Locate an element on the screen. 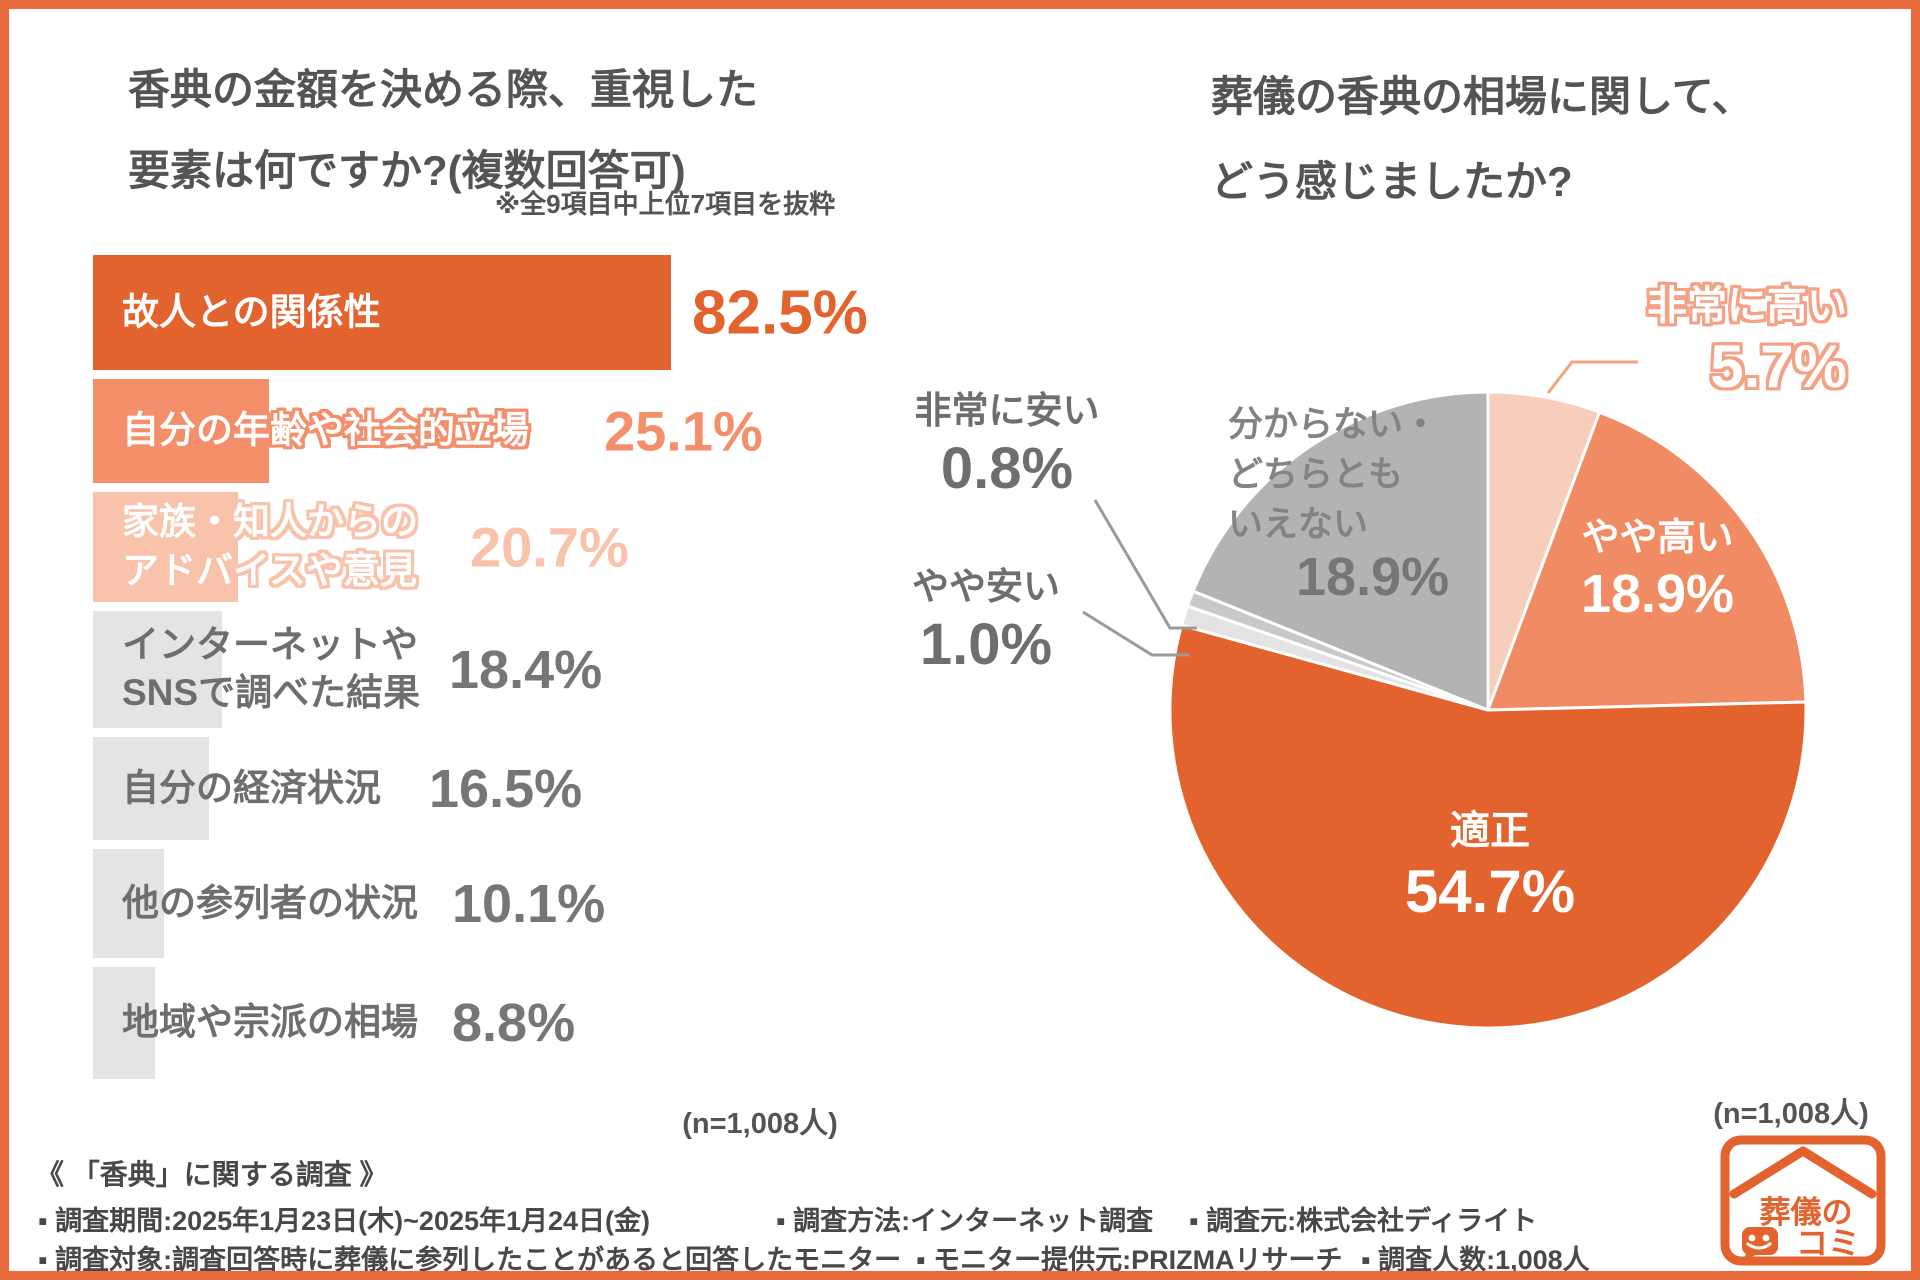 The width and height of the screenshot is (1920, 1280). brand-logo: 葬儀の コミ is located at coordinates (1803, 1200).